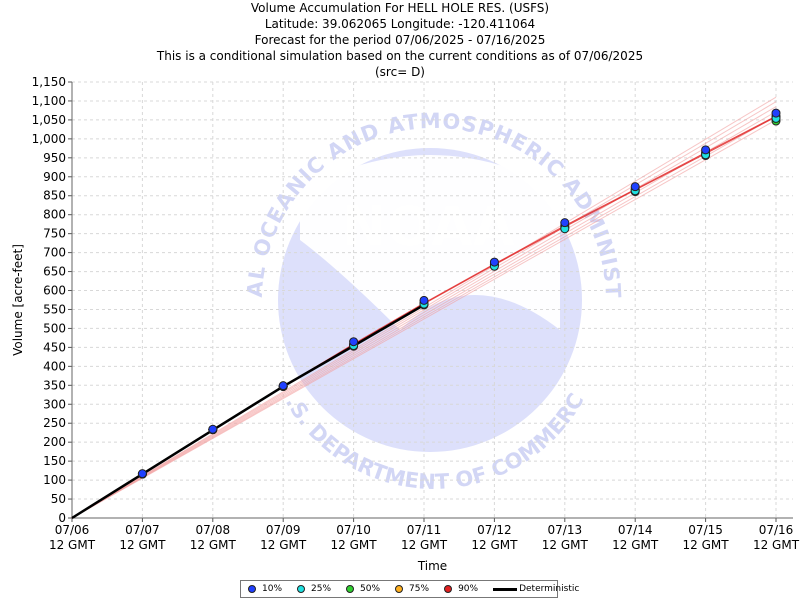 The image size is (800, 600). I want to click on y-tick-label: 850, so click(54, 196).